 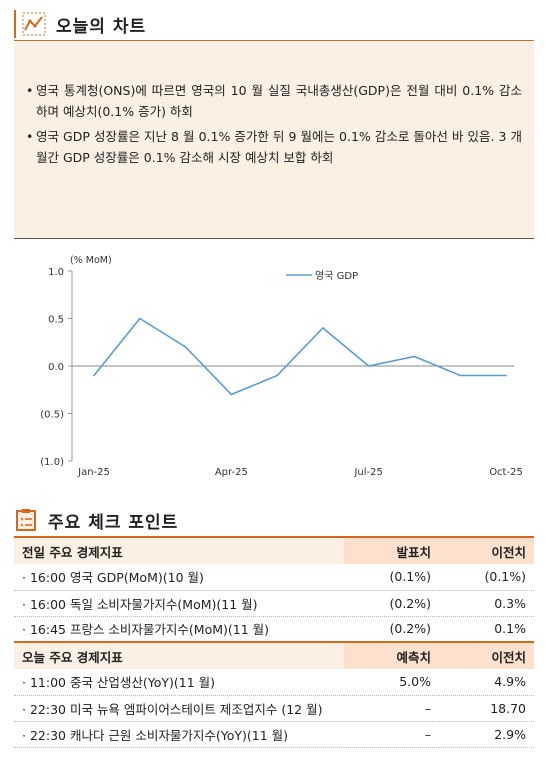 I want to click on x-tick-label: Oct-25, so click(x=506, y=472).